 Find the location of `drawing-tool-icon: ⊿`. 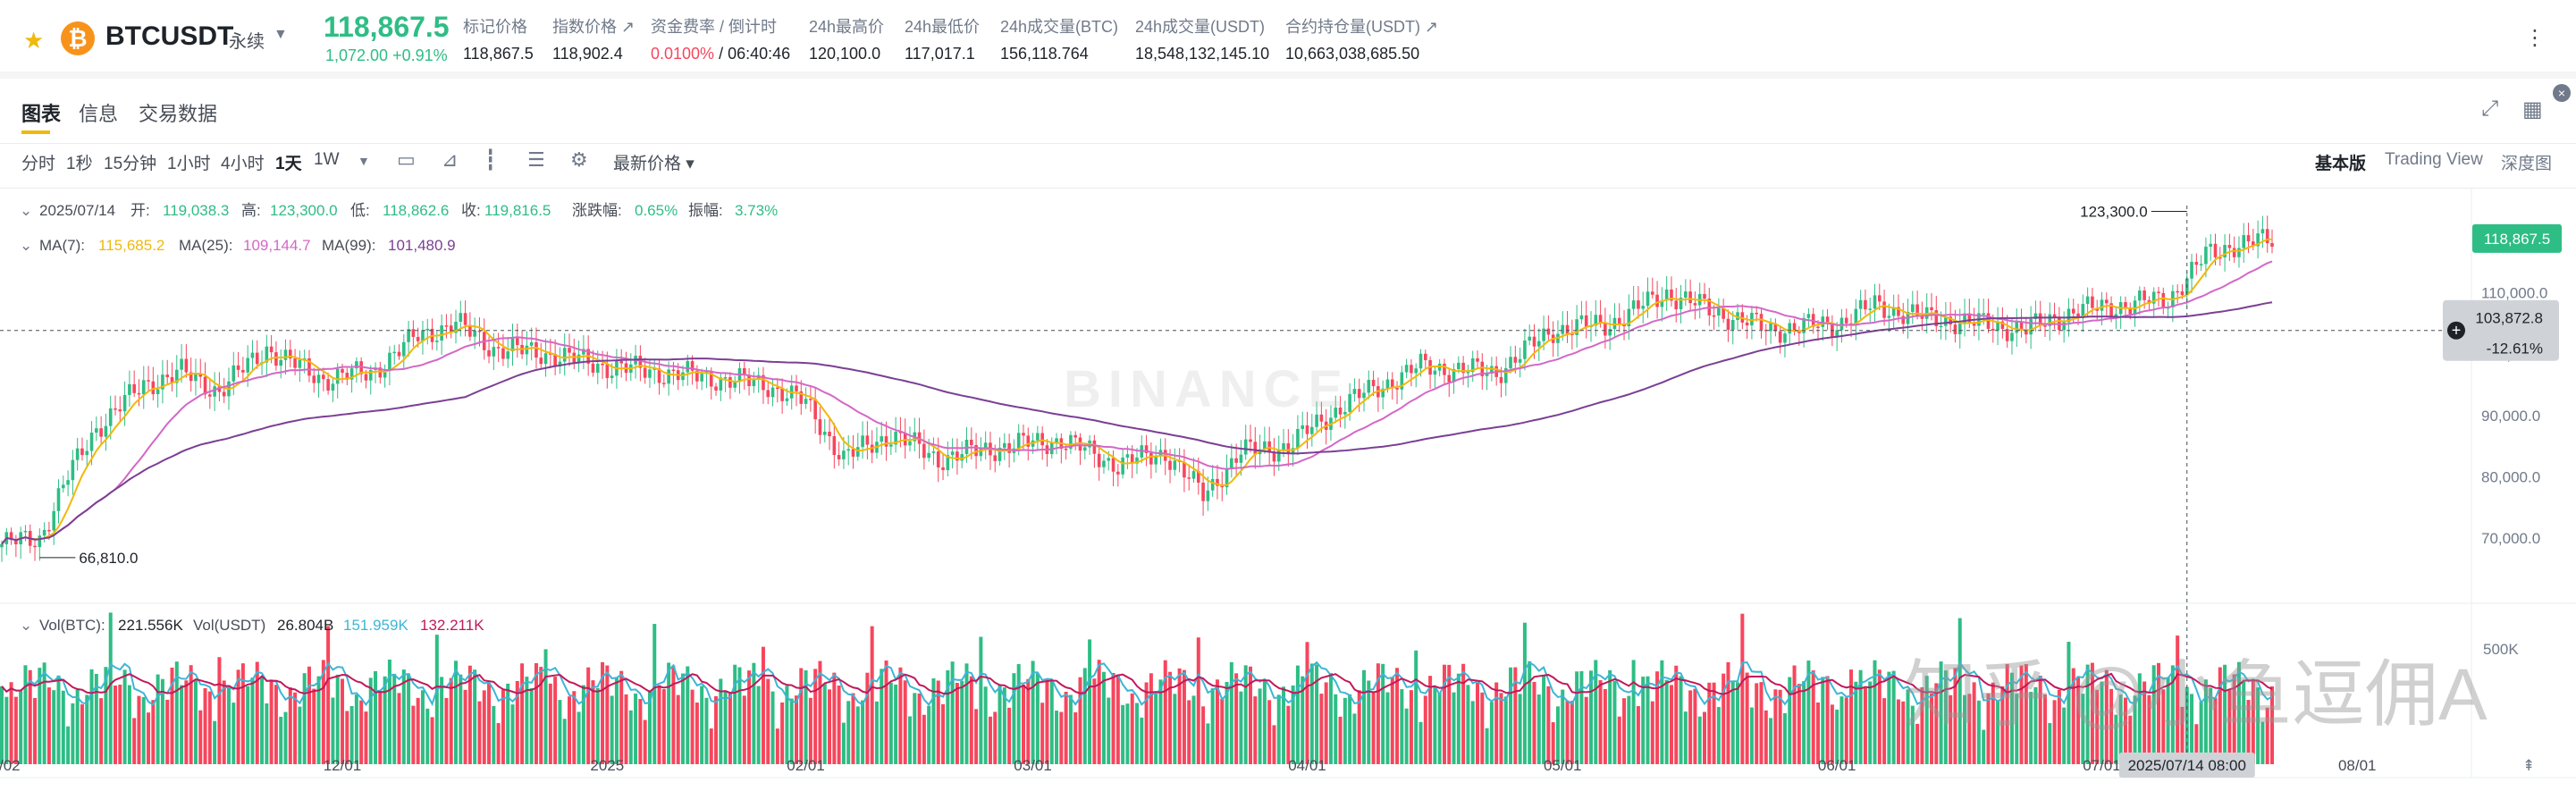

drawing-tool-icon: ⊿ is located at coordinates (451, 159).